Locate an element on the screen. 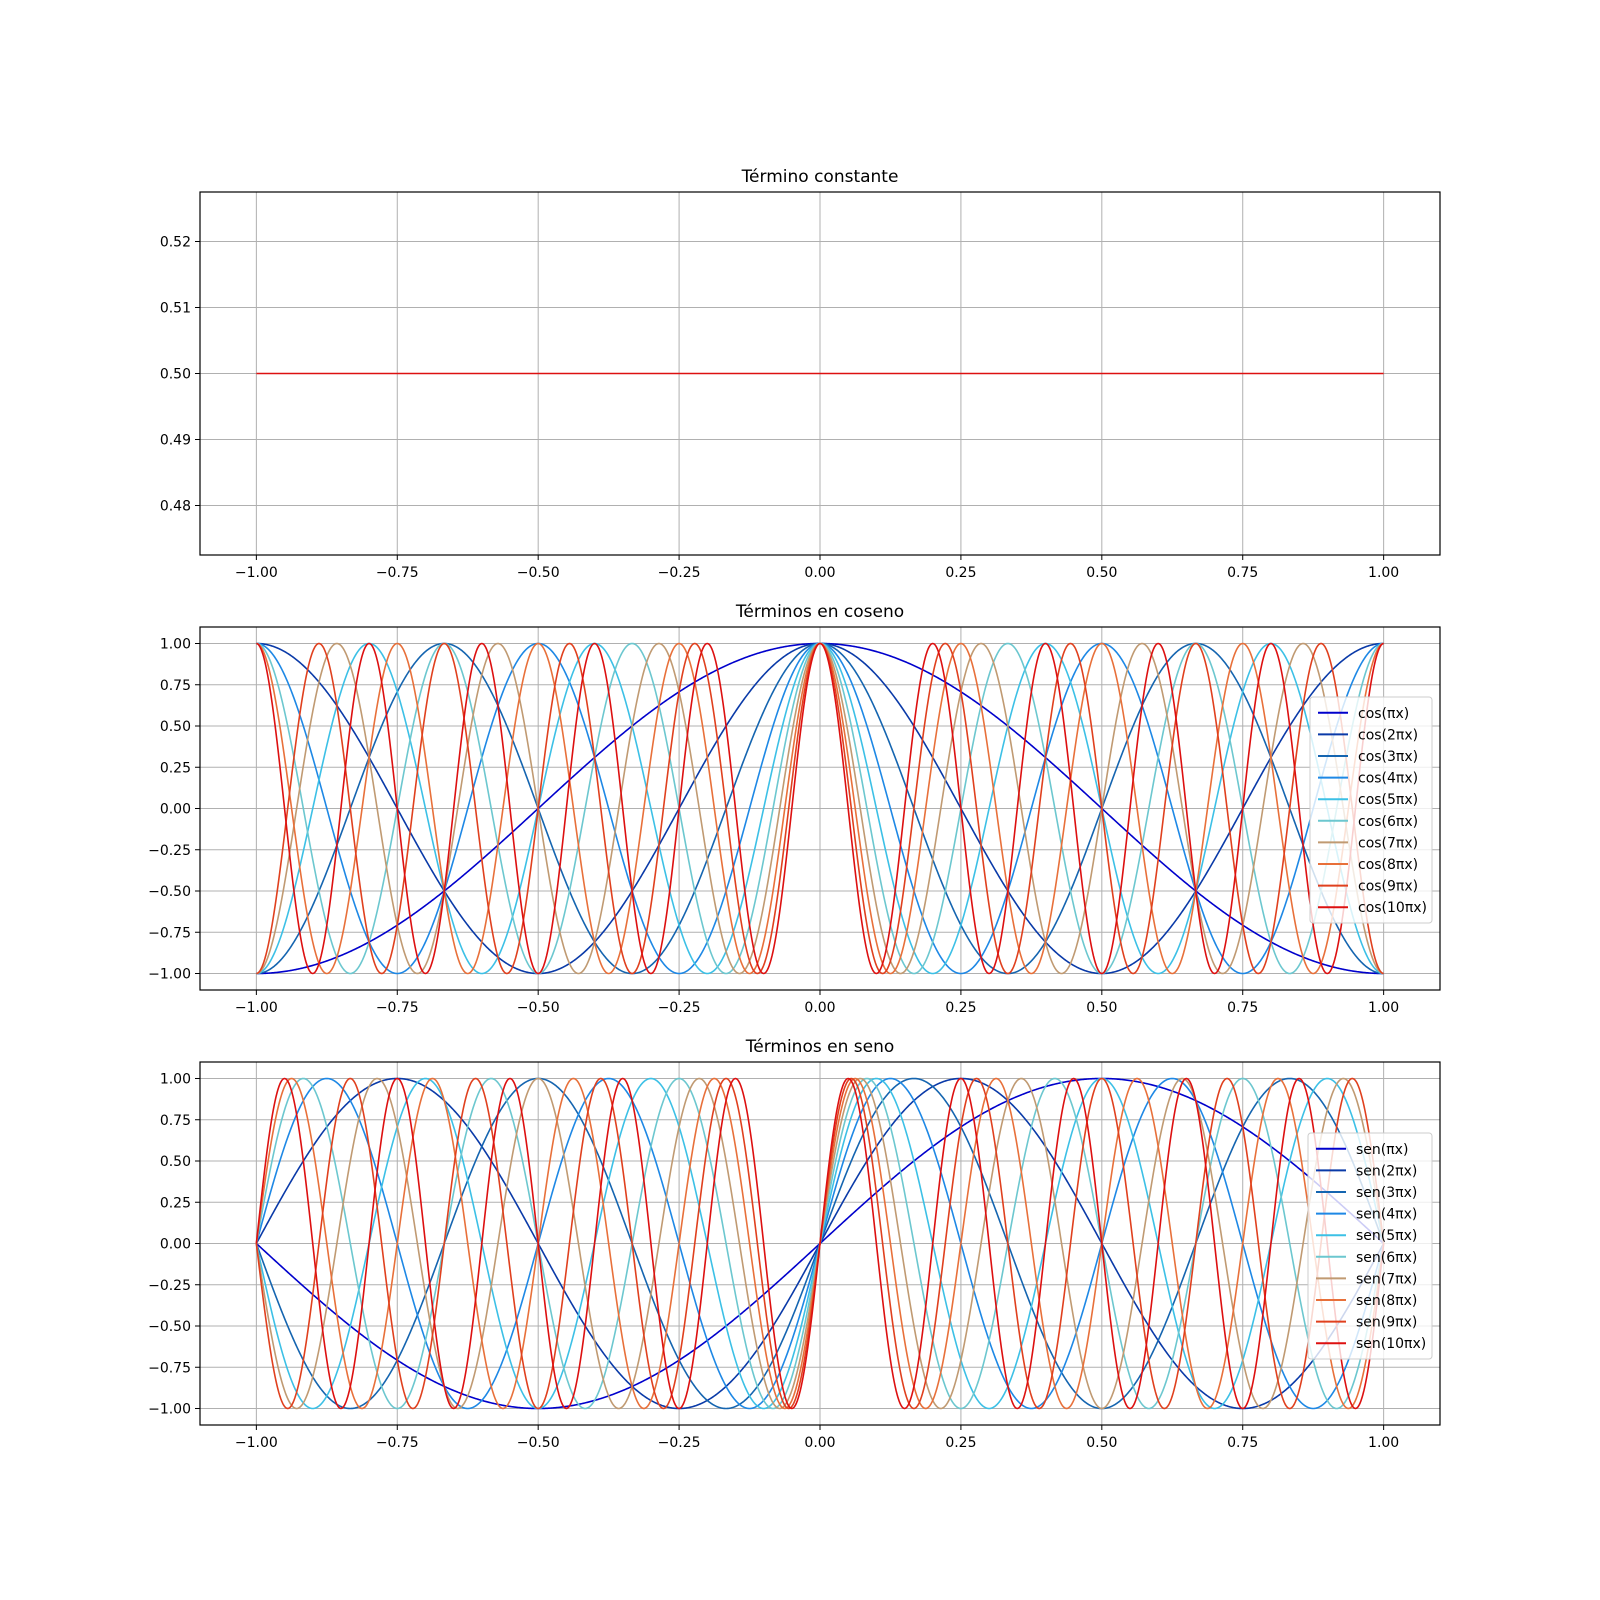 The height and width of the screenshot is (1600, 1600). legend-label-3: cos(3πx) is located at coordinates (1388, 757).